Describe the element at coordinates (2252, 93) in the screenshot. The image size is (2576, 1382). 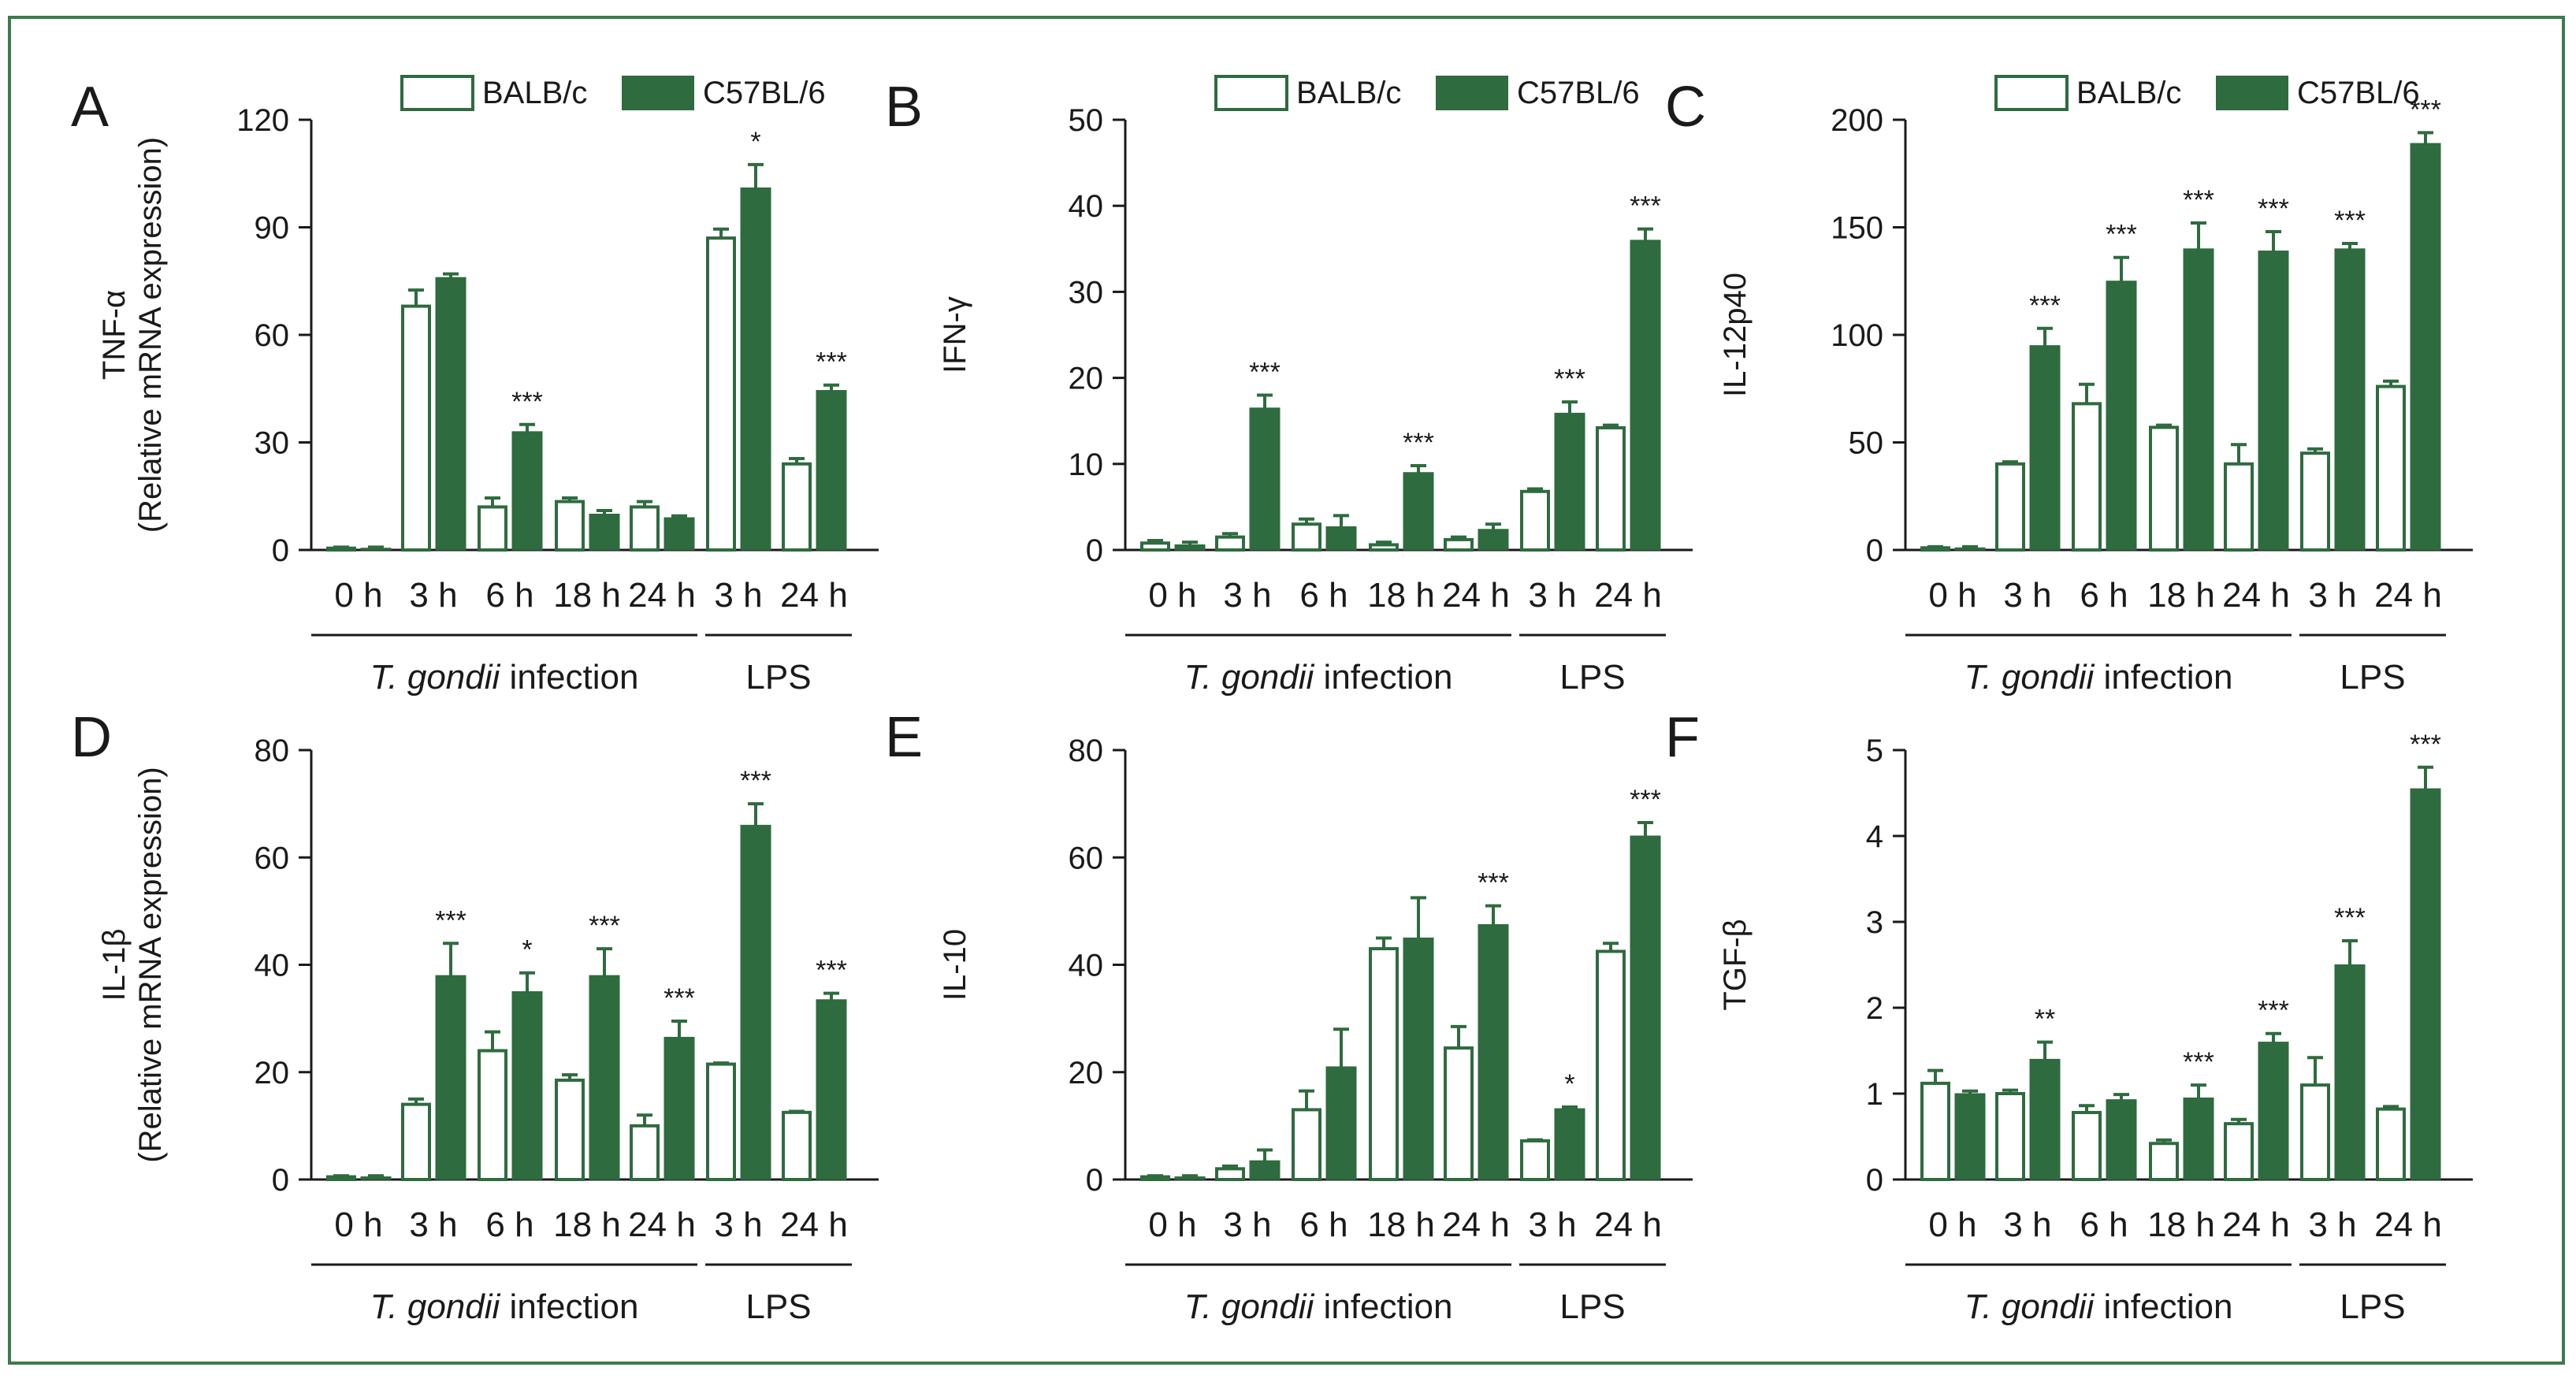
I see `legend-swatch-c57` at that location.